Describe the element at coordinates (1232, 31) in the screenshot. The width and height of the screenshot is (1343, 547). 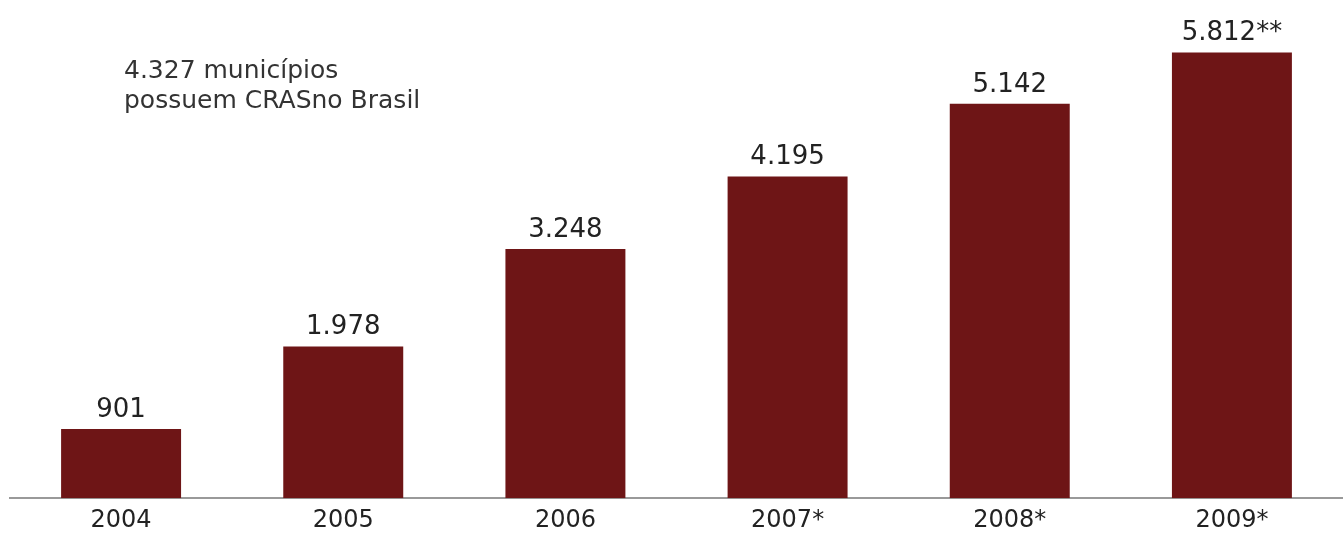
I see `data-label: 5.812**` at that location.